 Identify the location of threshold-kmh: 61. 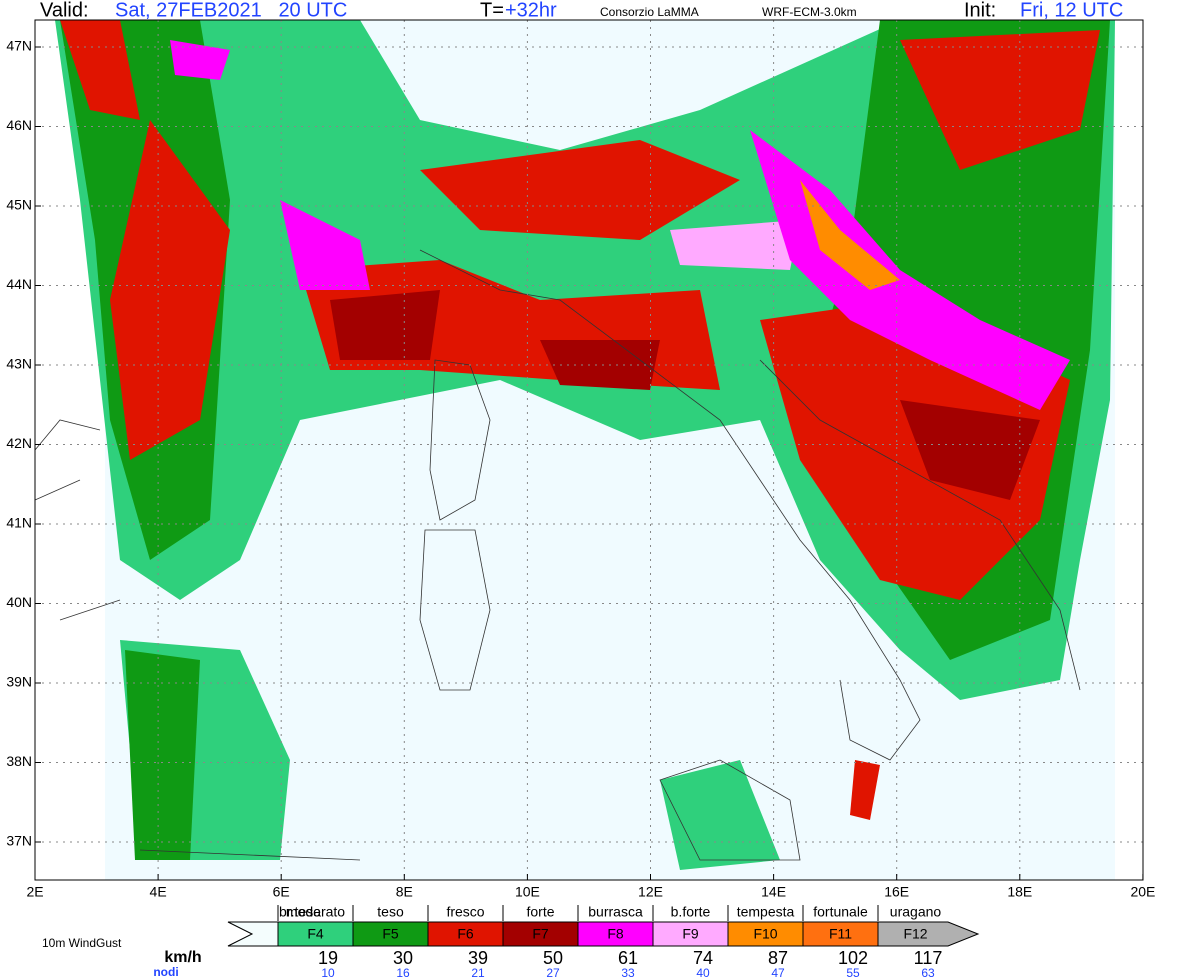
(628, 958).